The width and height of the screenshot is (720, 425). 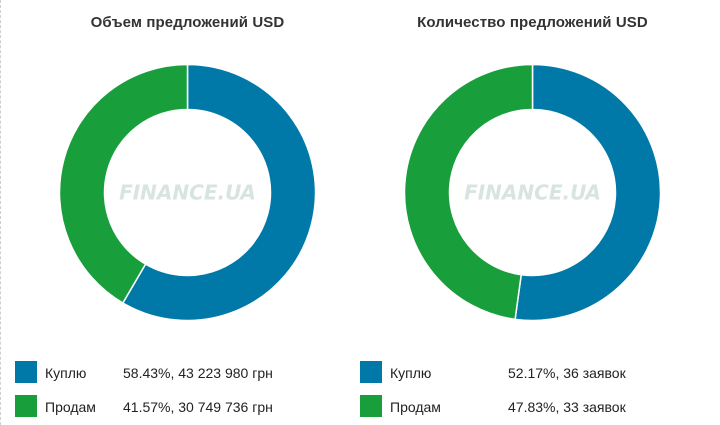 I want to click on legend-item-buy: Куплю 58.43%, 43 223 980 грн, so click(x=187, y=374).